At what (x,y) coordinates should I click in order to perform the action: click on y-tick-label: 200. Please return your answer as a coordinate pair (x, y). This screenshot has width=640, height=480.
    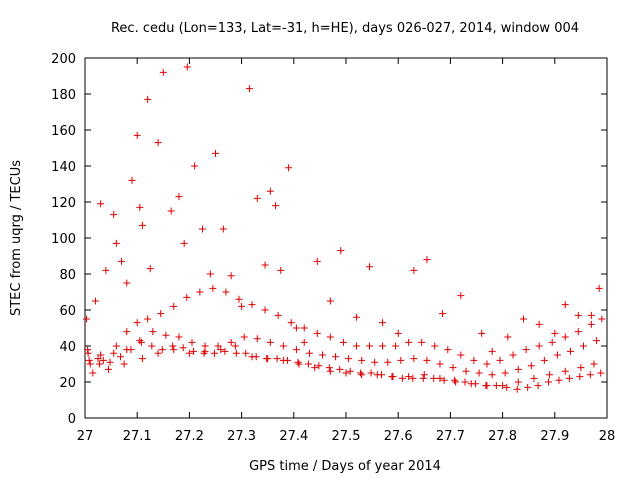
    Looking at the image, I should click on (63, 59).